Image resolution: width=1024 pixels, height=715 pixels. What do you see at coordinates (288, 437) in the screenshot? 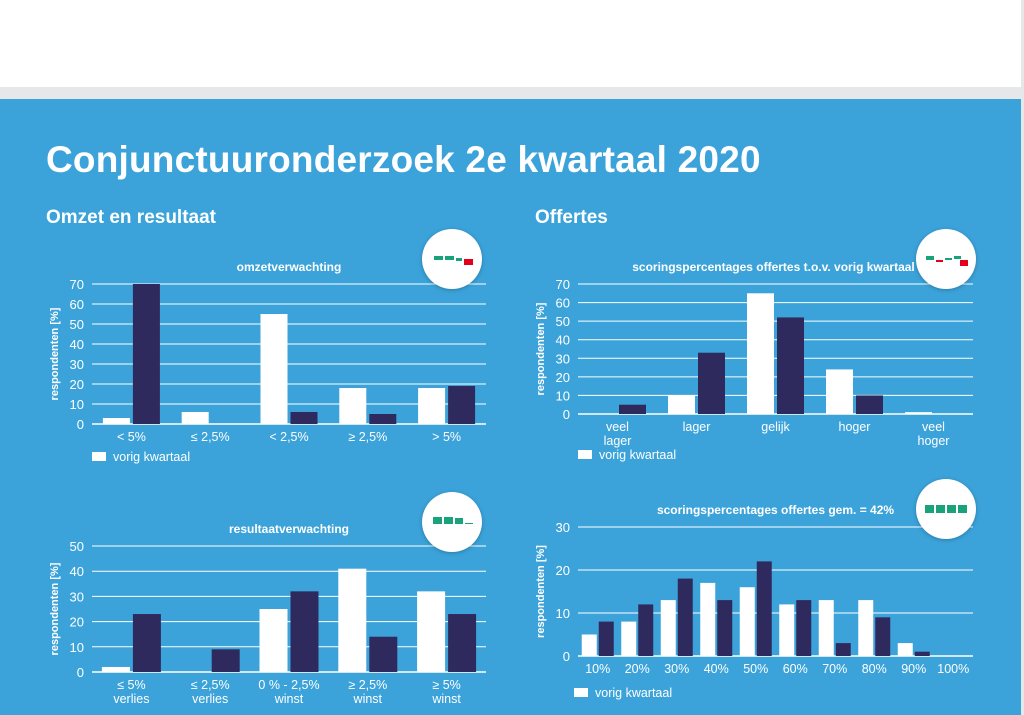
I see `x-category-label: < 2,5%` at bounding box center [288, 437].